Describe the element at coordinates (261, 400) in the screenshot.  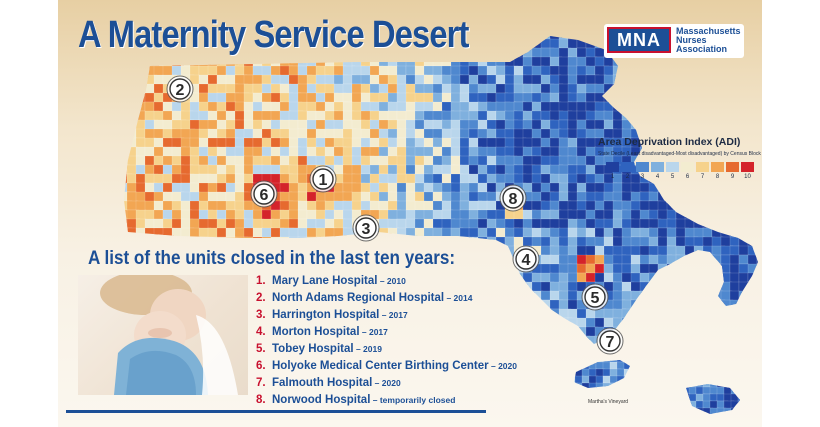
I see `closure-number: 8.` at that location.